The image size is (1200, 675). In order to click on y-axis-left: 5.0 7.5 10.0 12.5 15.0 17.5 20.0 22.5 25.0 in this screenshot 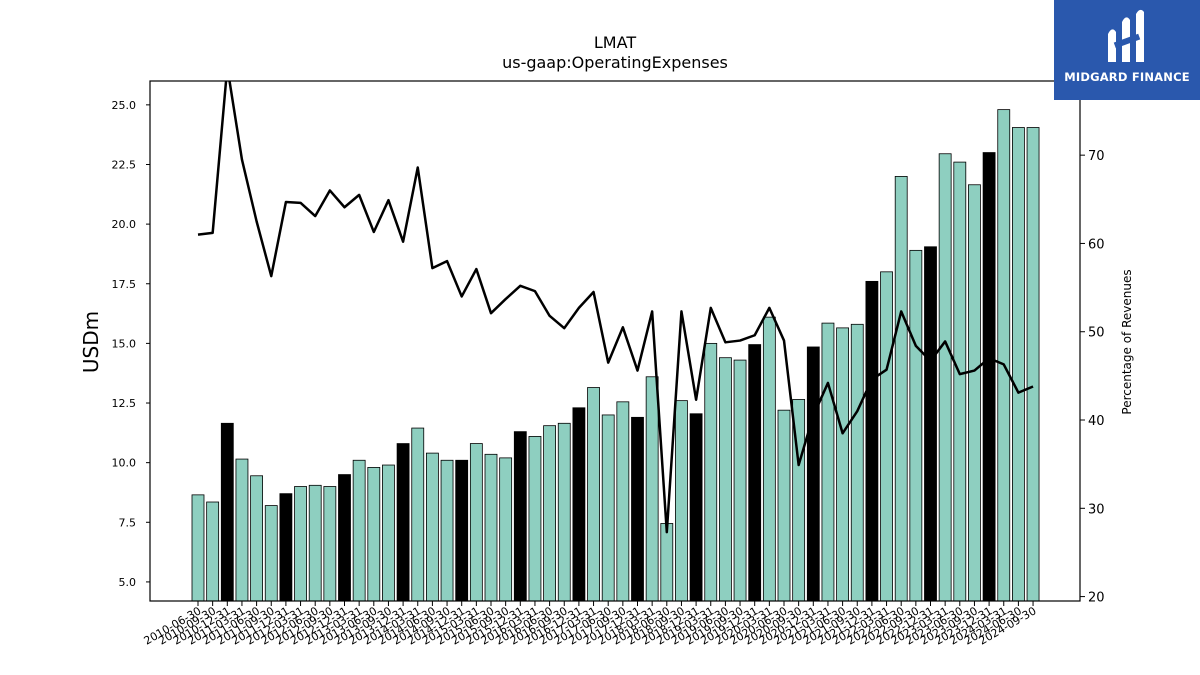, I will do `click(131, 344)`.